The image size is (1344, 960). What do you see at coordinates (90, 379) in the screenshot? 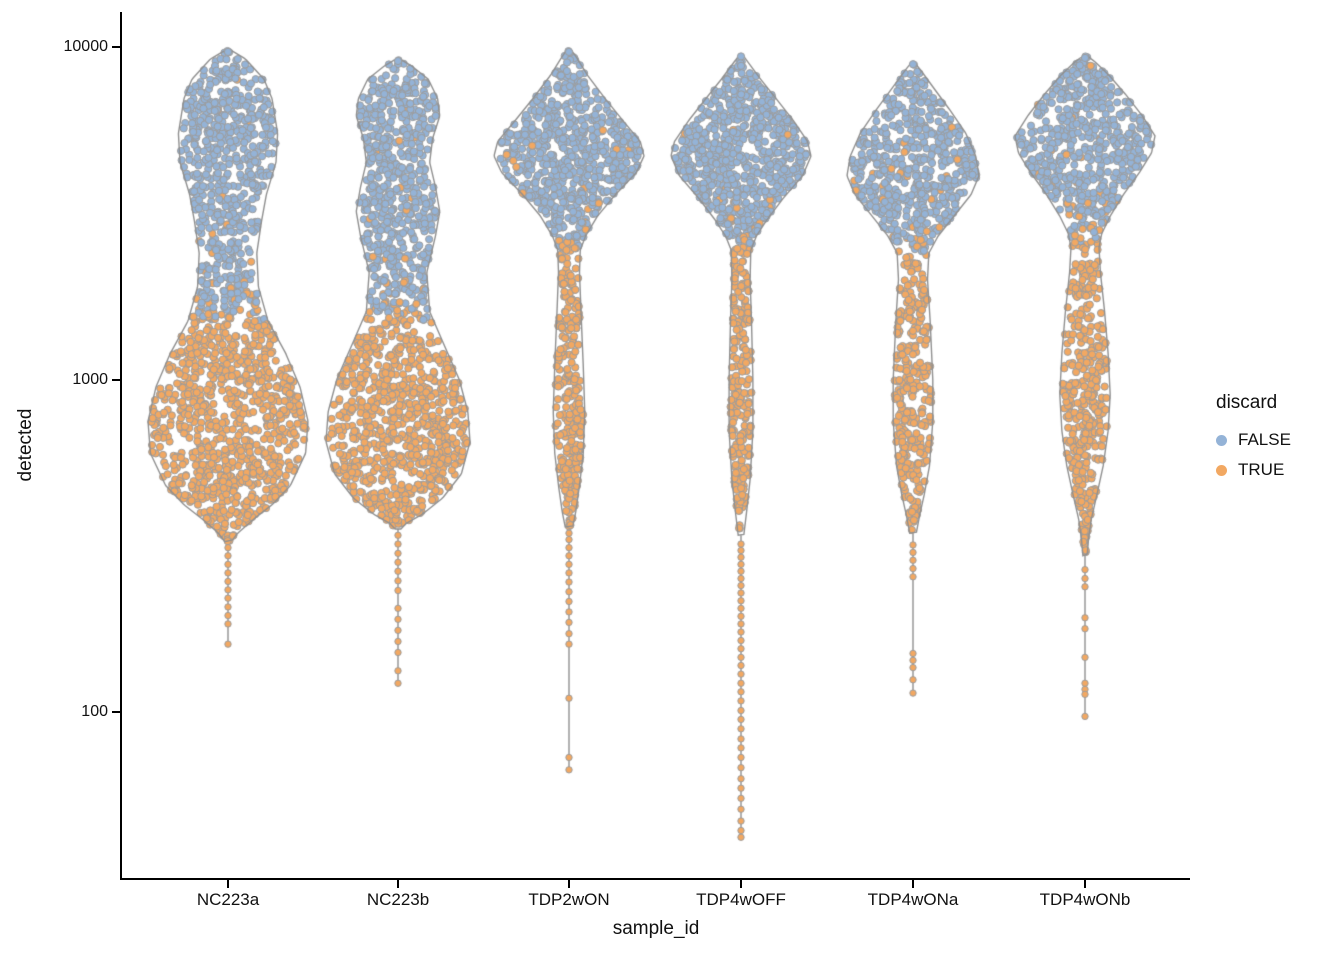
I see `y-tick-label: 1000` at bounding box center [90, 379].